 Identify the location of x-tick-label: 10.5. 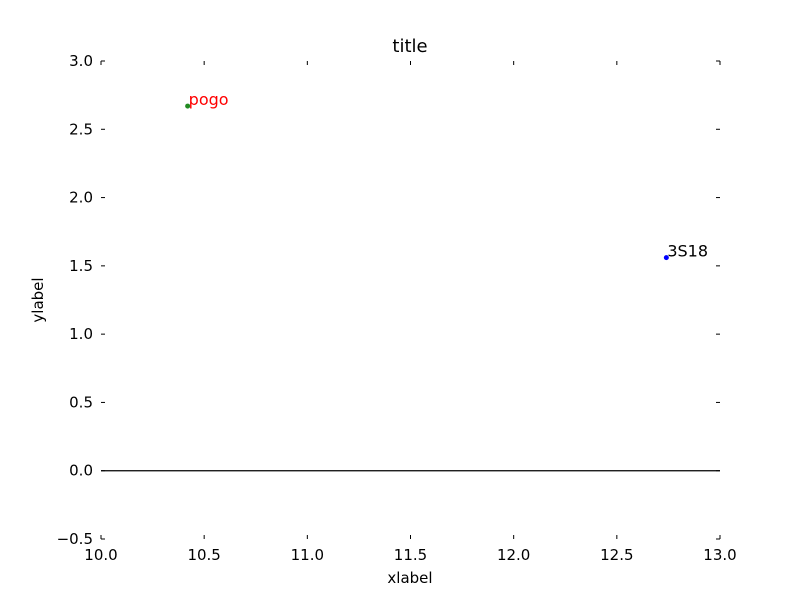
(203, 555).